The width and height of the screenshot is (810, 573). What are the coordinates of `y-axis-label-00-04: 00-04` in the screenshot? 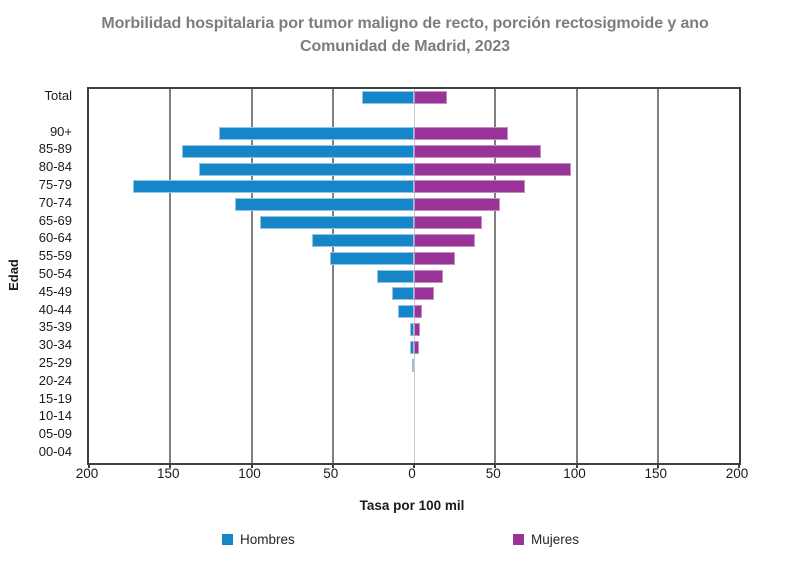 It's located at (55, 452).